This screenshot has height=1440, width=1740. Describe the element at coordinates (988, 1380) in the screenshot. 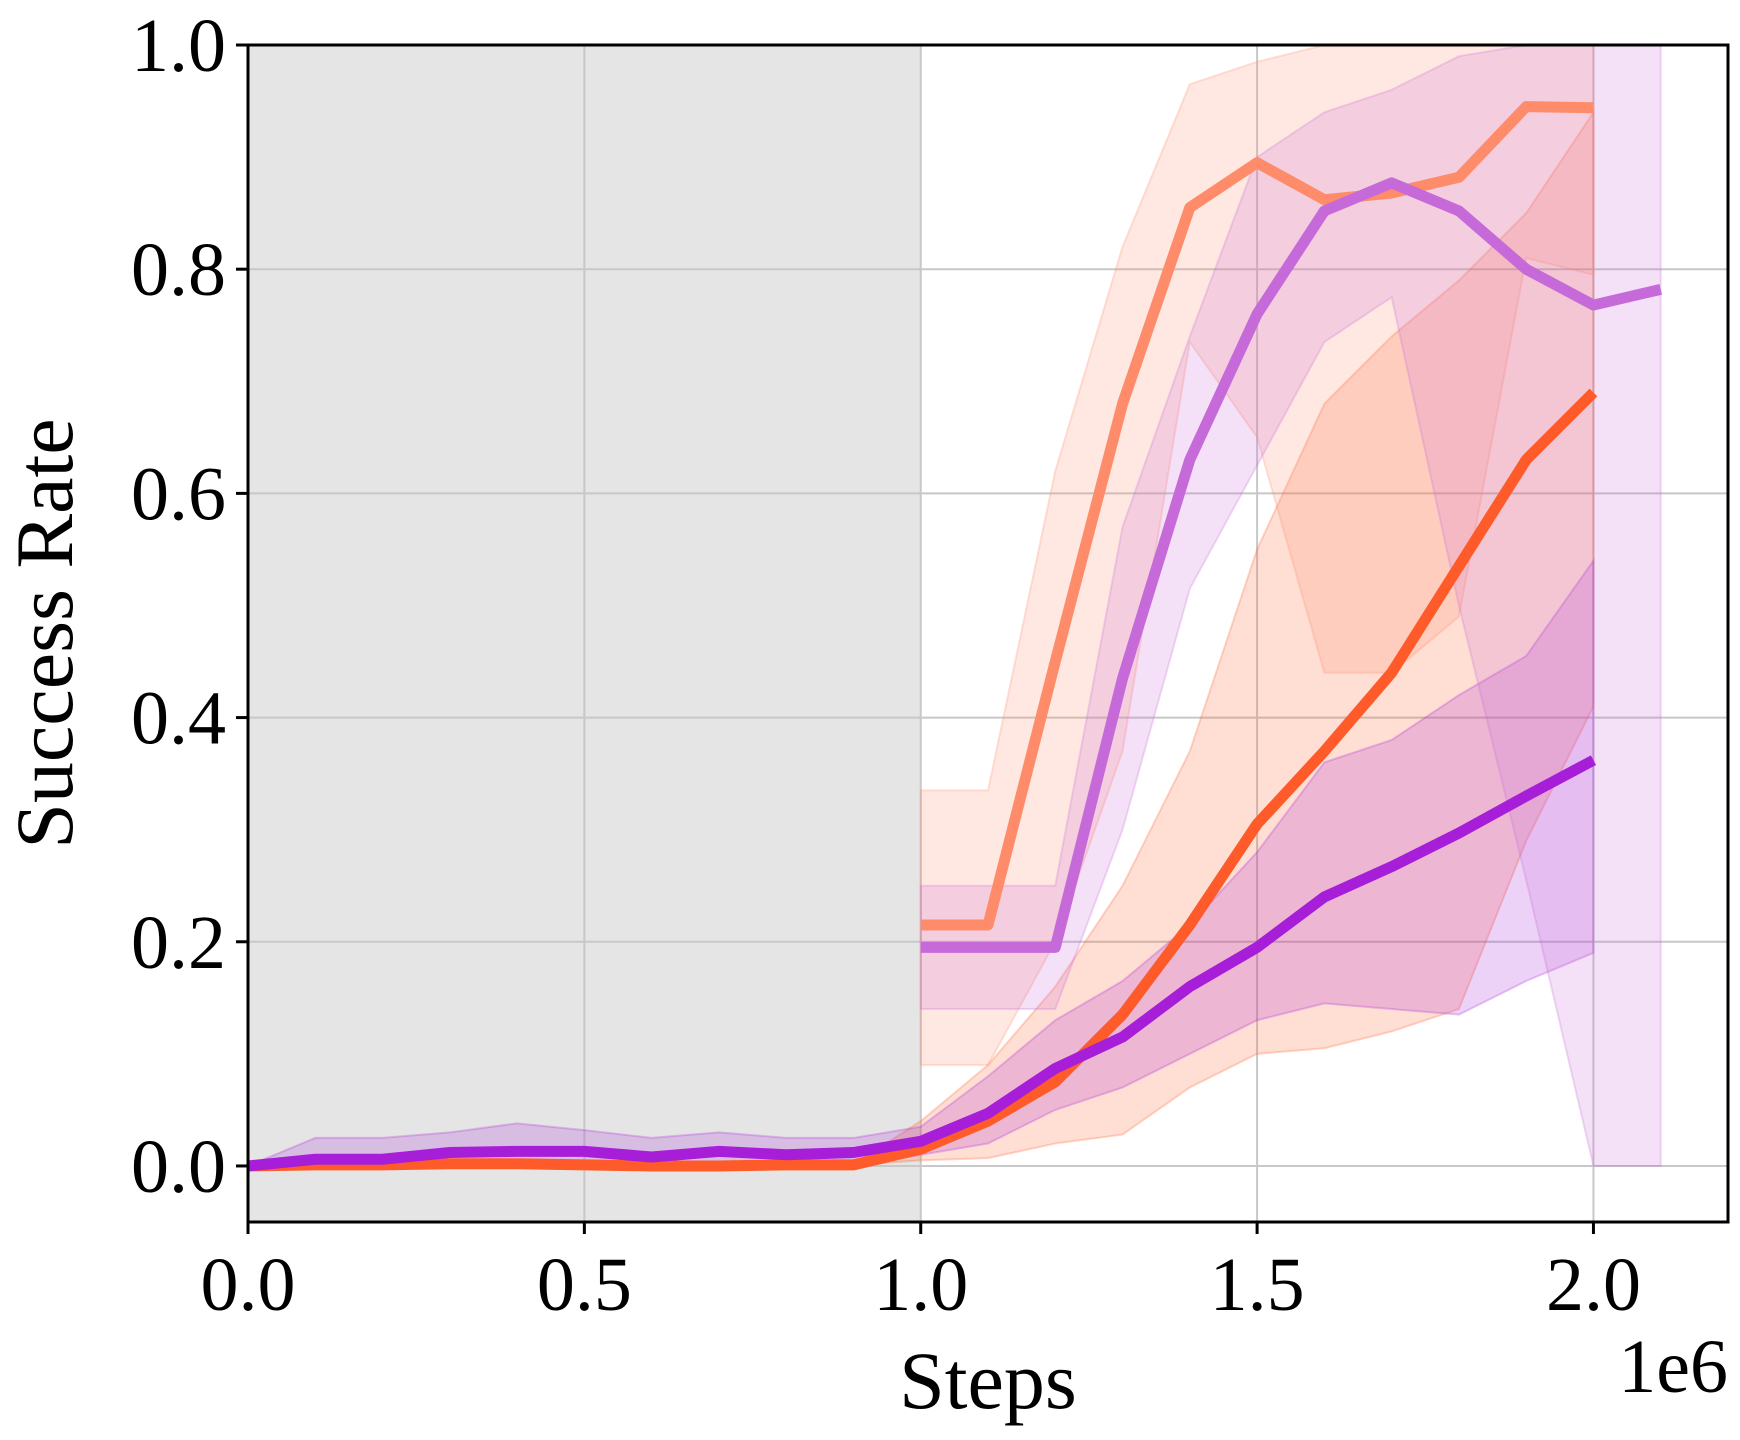

I see `x-axis-label: Steps` at that location.